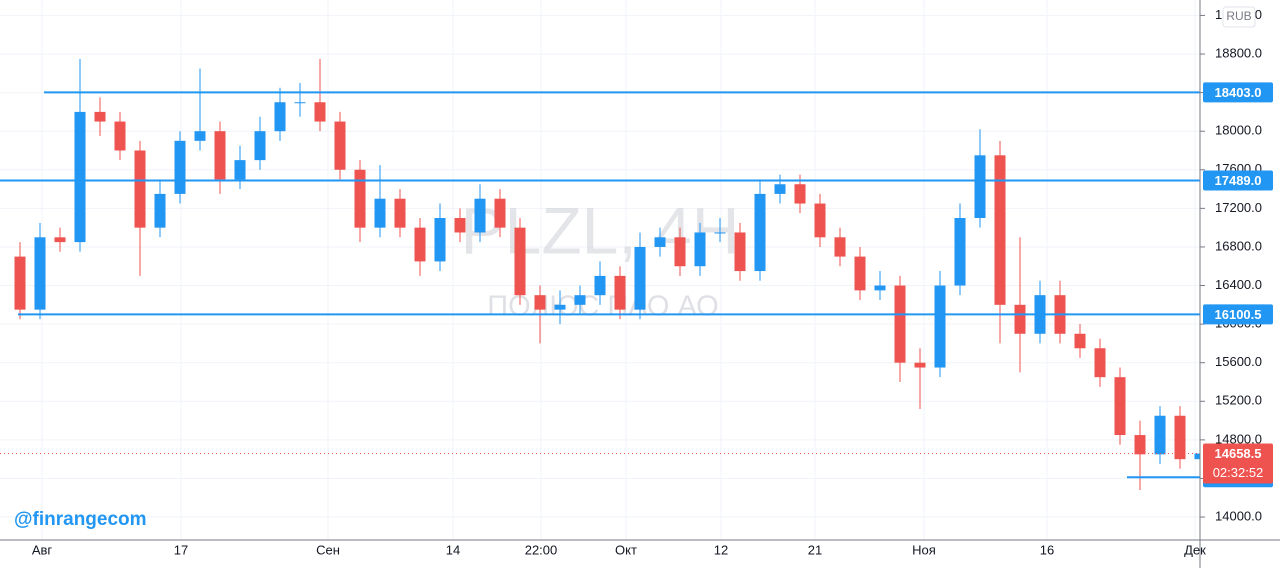  Describe the element at coordinates (1238, 52) in the screenshot. I see `y-tick-label: 18800.0` at that location.